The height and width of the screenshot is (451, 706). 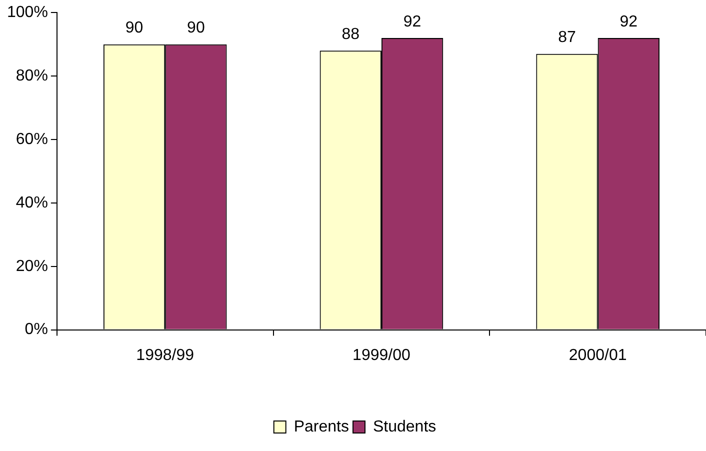 I want to click on y-tick-label: 100%, so click(x=27, y=13).